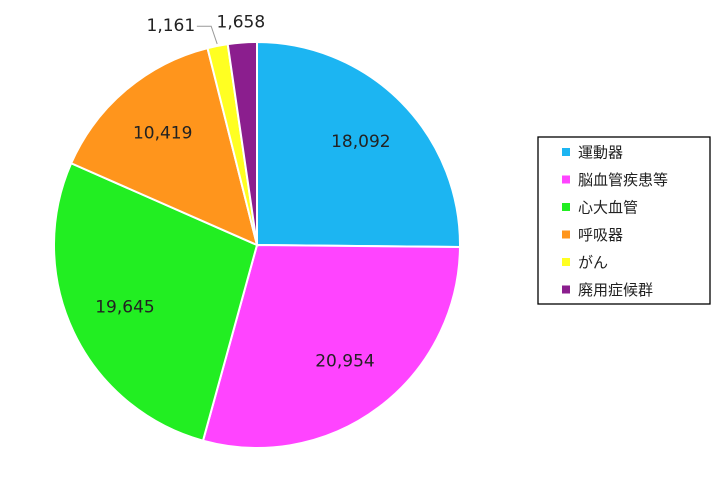  What do you see at coordinates (207, 35) in the screenshot?
I see `leader-line` at bounding box center [207, 35].